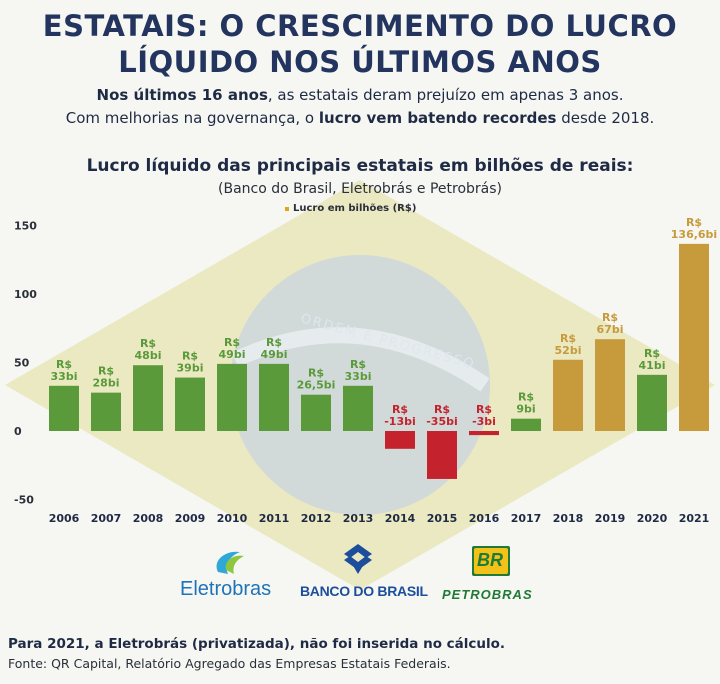 This screenshot has width=720, height=684. I want to click on subtitle-2-bold: lucro vem batendo recordes, so click(437, 118).